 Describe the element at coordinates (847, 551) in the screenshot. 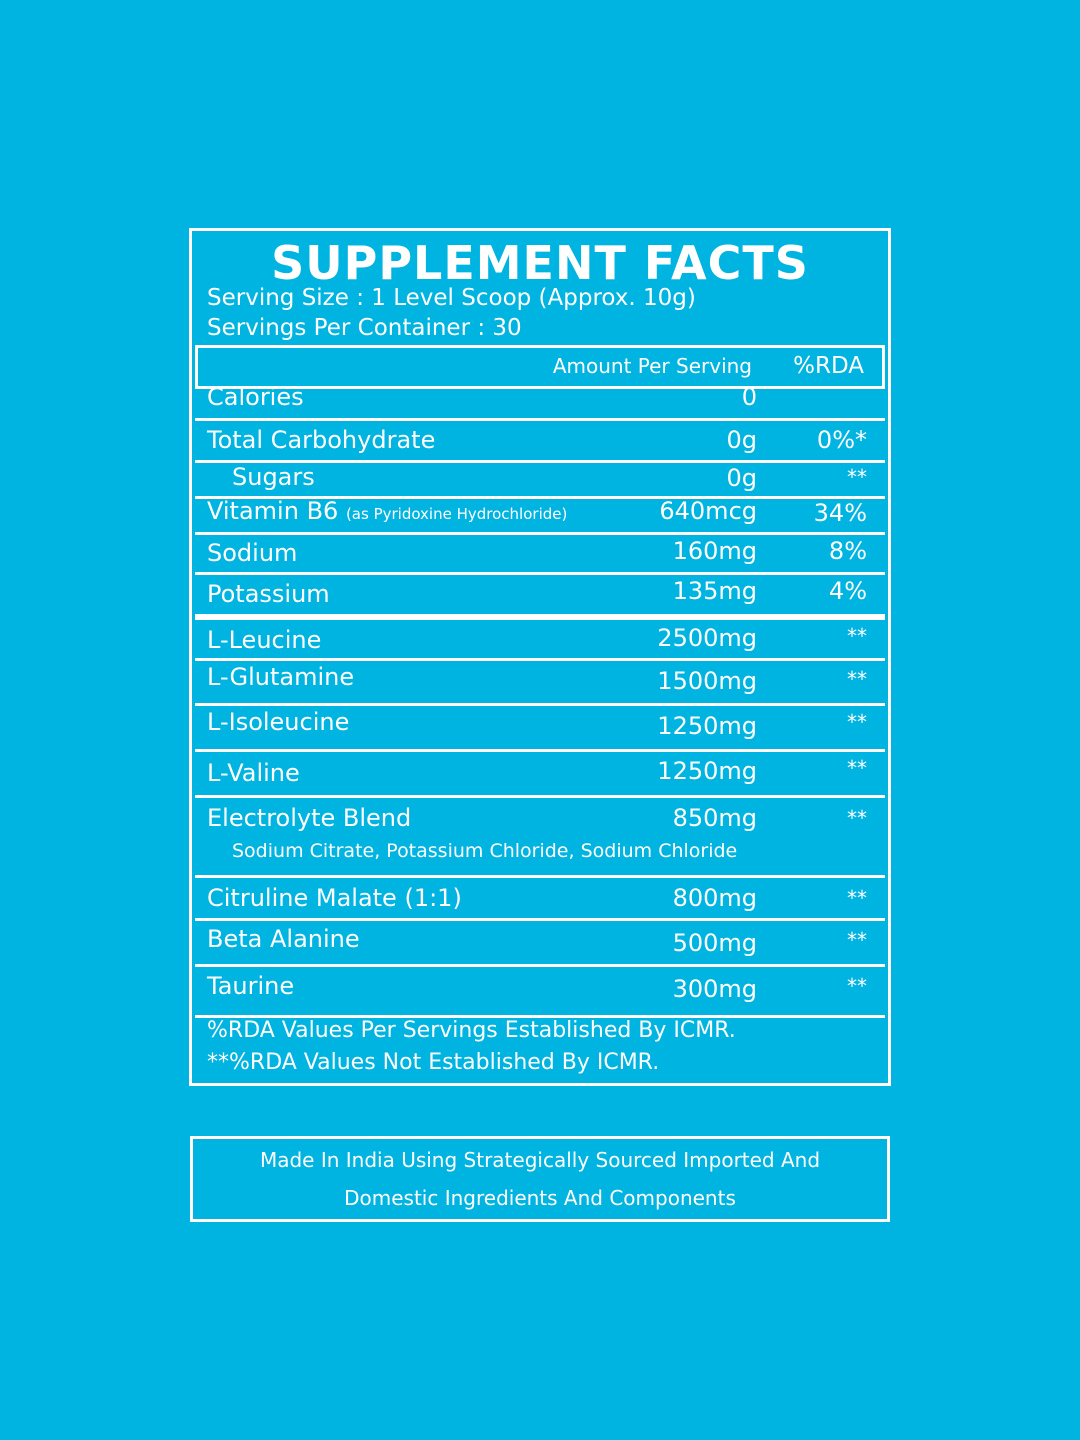

I see `row-rda: 8%` at that location.